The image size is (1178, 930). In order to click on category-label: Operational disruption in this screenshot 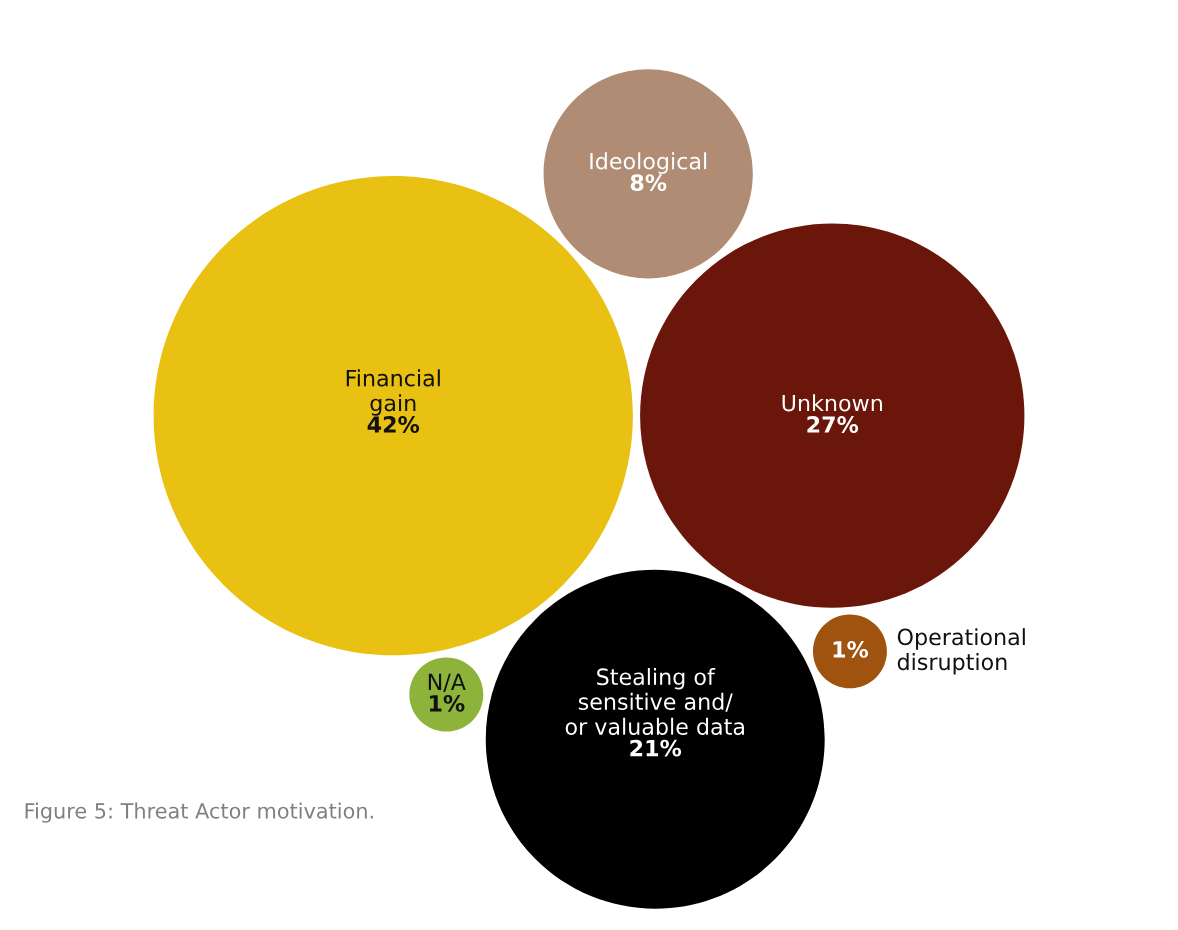, I will do `click(961, 651)`.